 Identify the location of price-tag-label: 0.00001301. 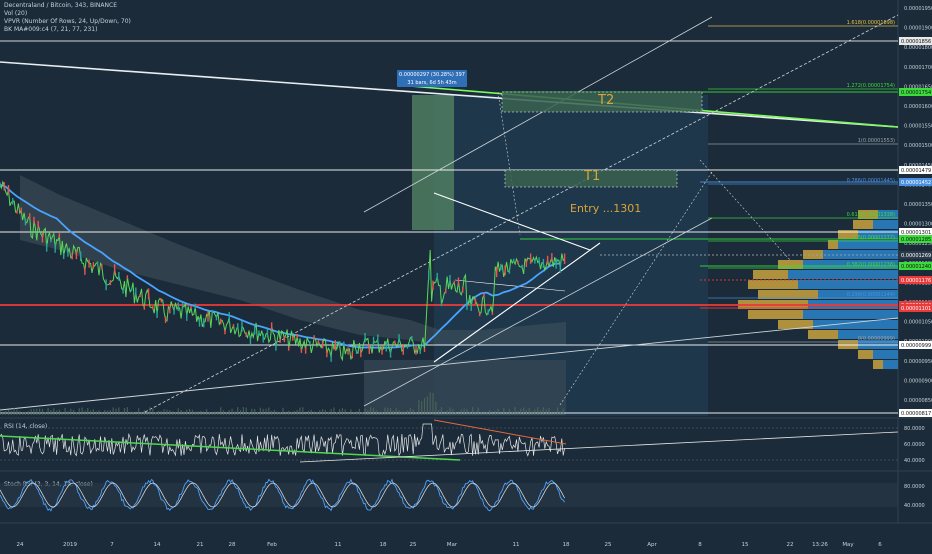
(916, 233).